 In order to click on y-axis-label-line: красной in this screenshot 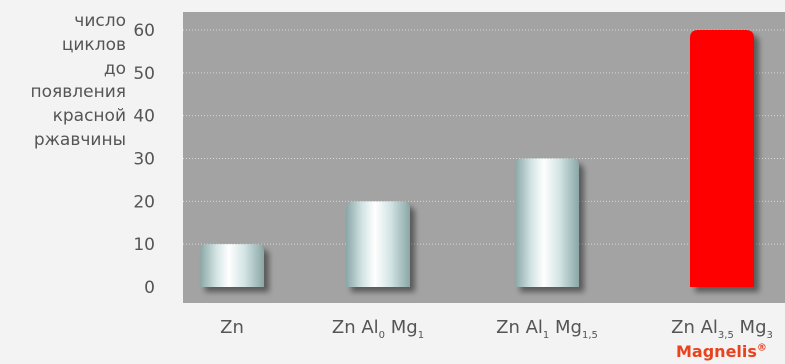, I will do `click(89, 116)`.